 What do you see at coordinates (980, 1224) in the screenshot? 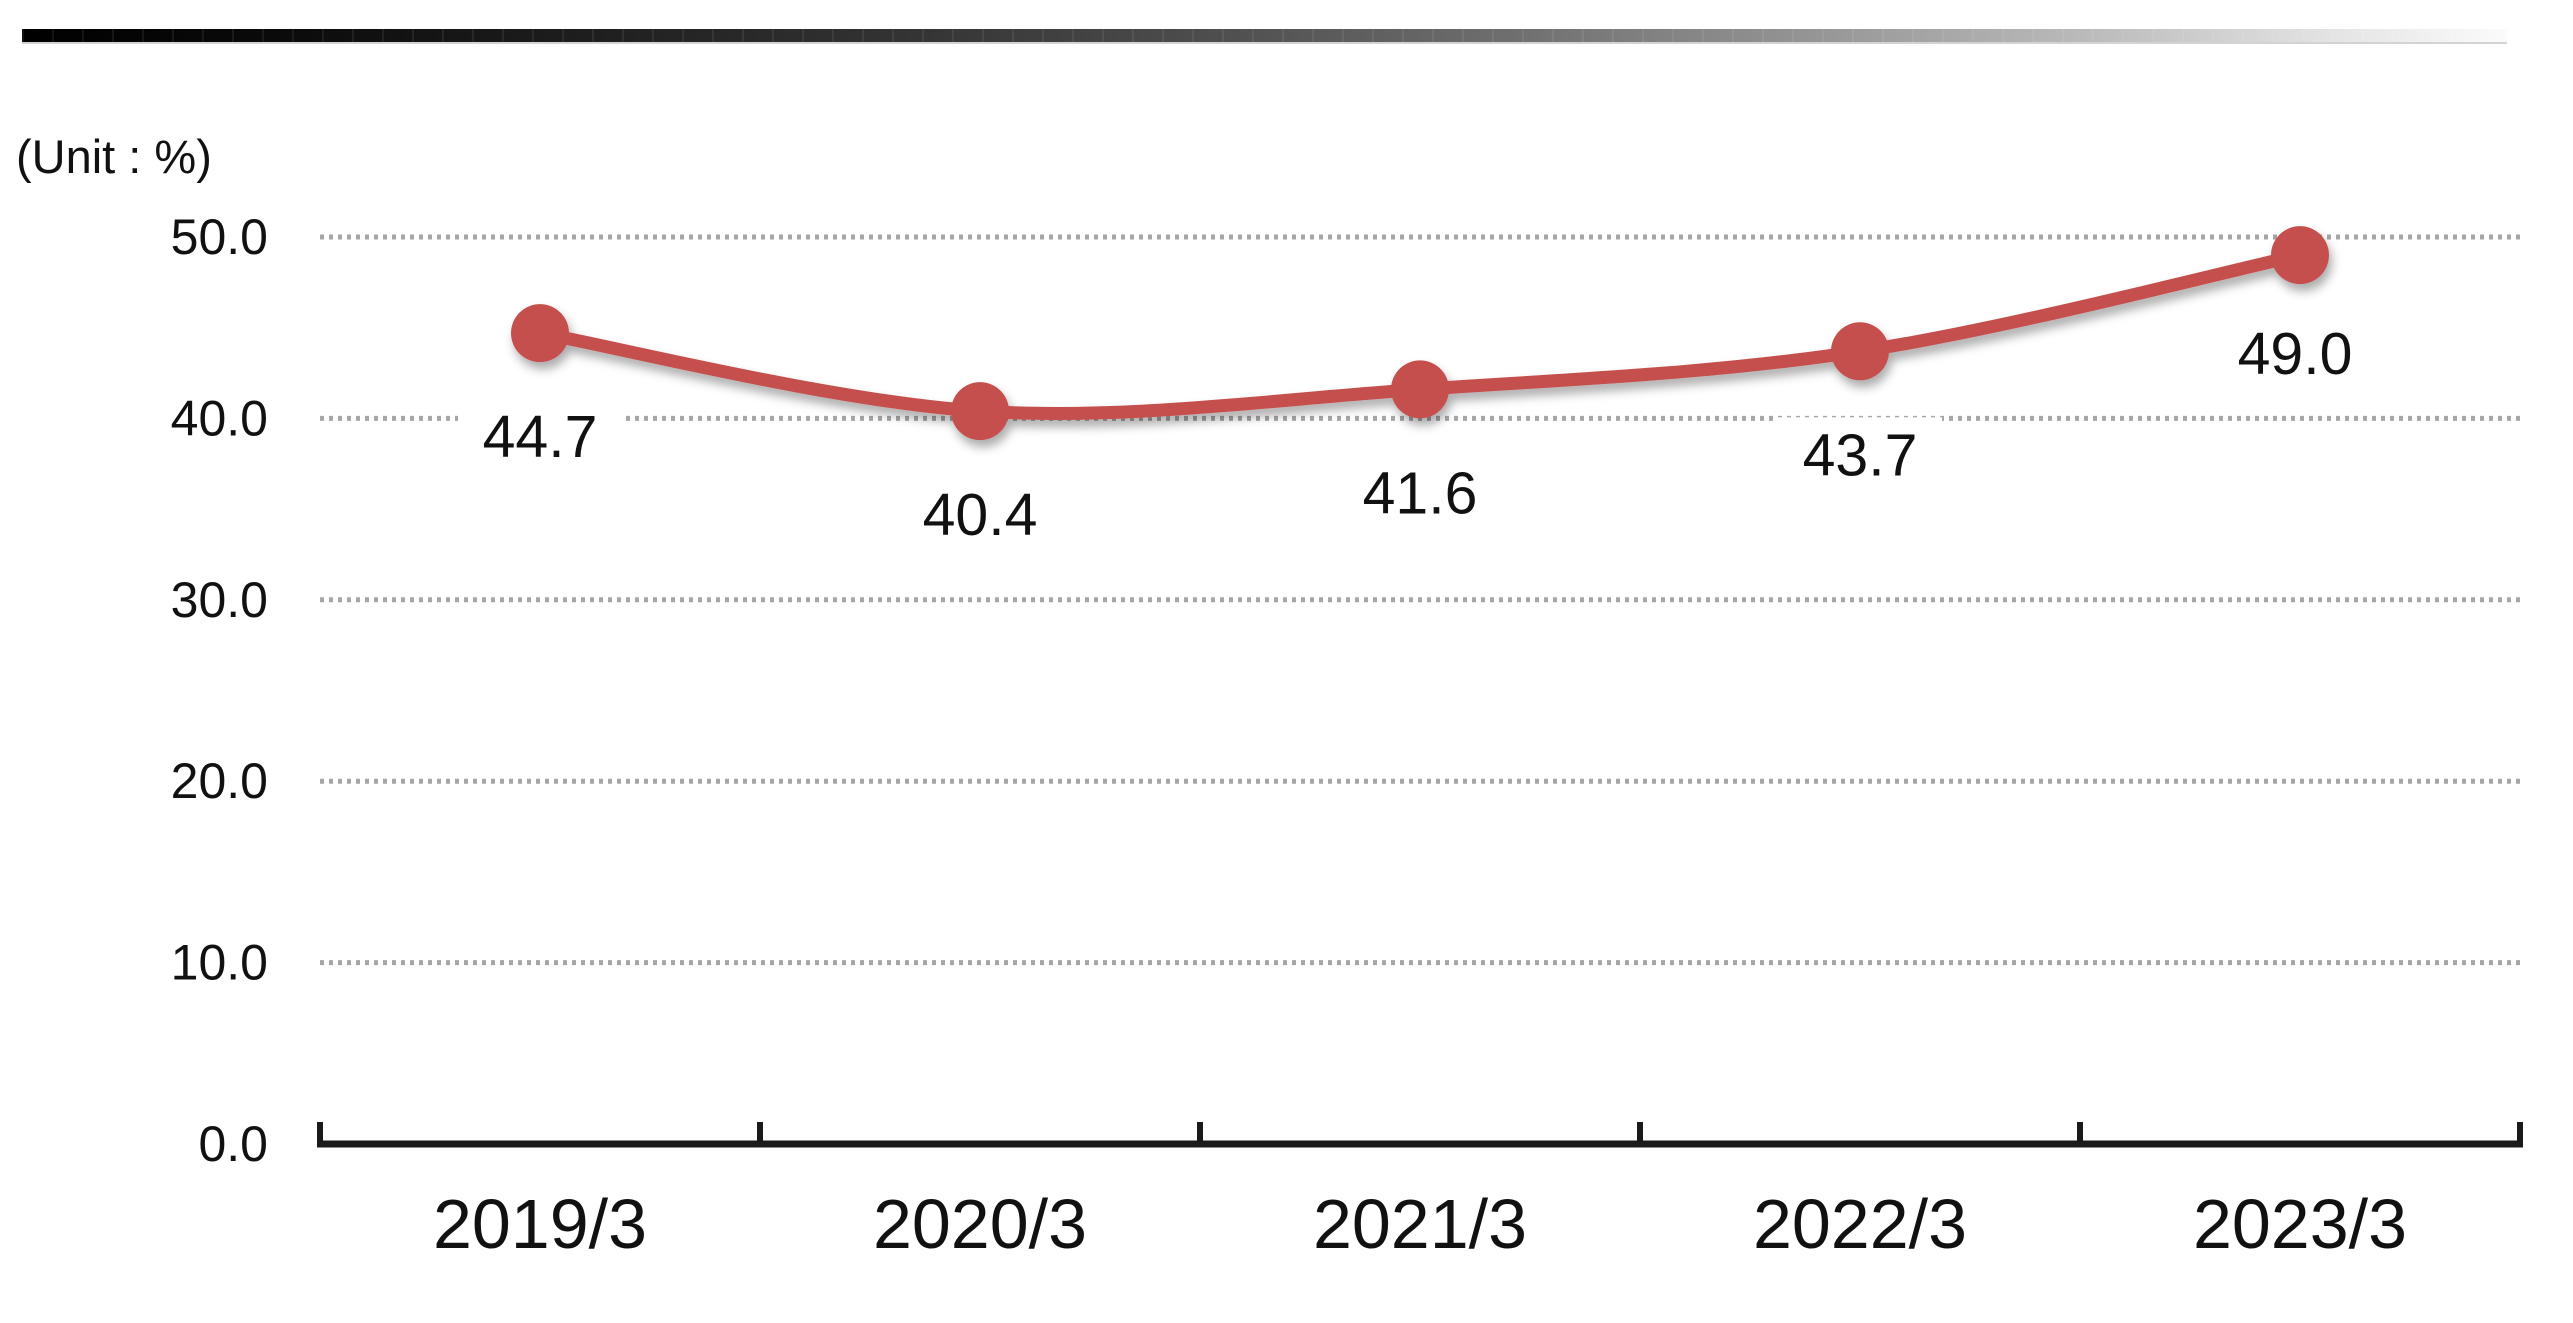
I see `x-category-label: 2020/3` at bounding box center [980, 1224].